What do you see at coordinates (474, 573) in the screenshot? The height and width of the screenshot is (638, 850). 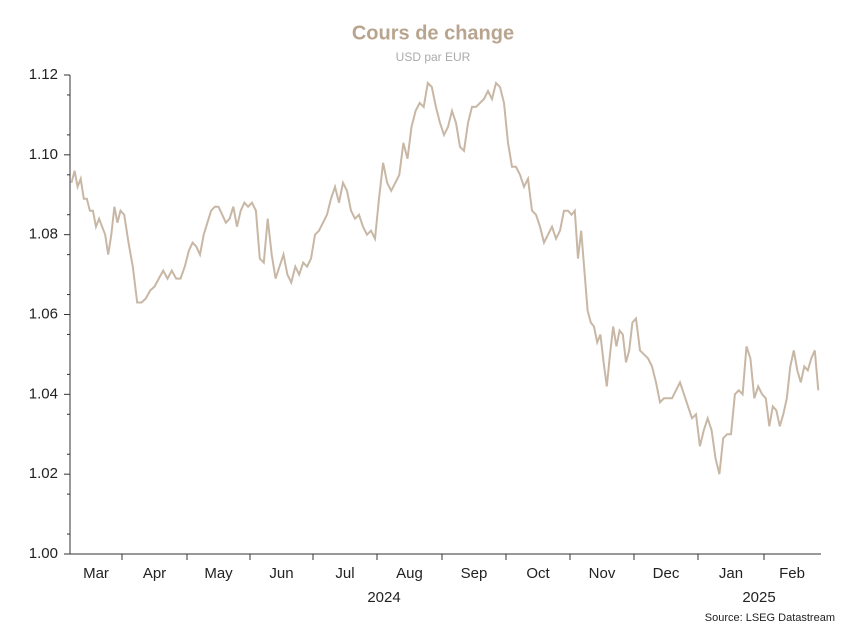 I see `x-tick-label: Sep` at bounding box center [474, 573].